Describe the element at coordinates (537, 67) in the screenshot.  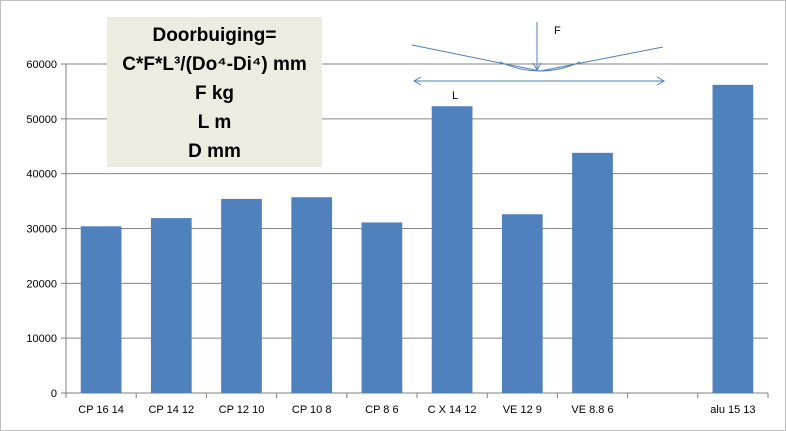
I see `force-arrow-head` at that location.